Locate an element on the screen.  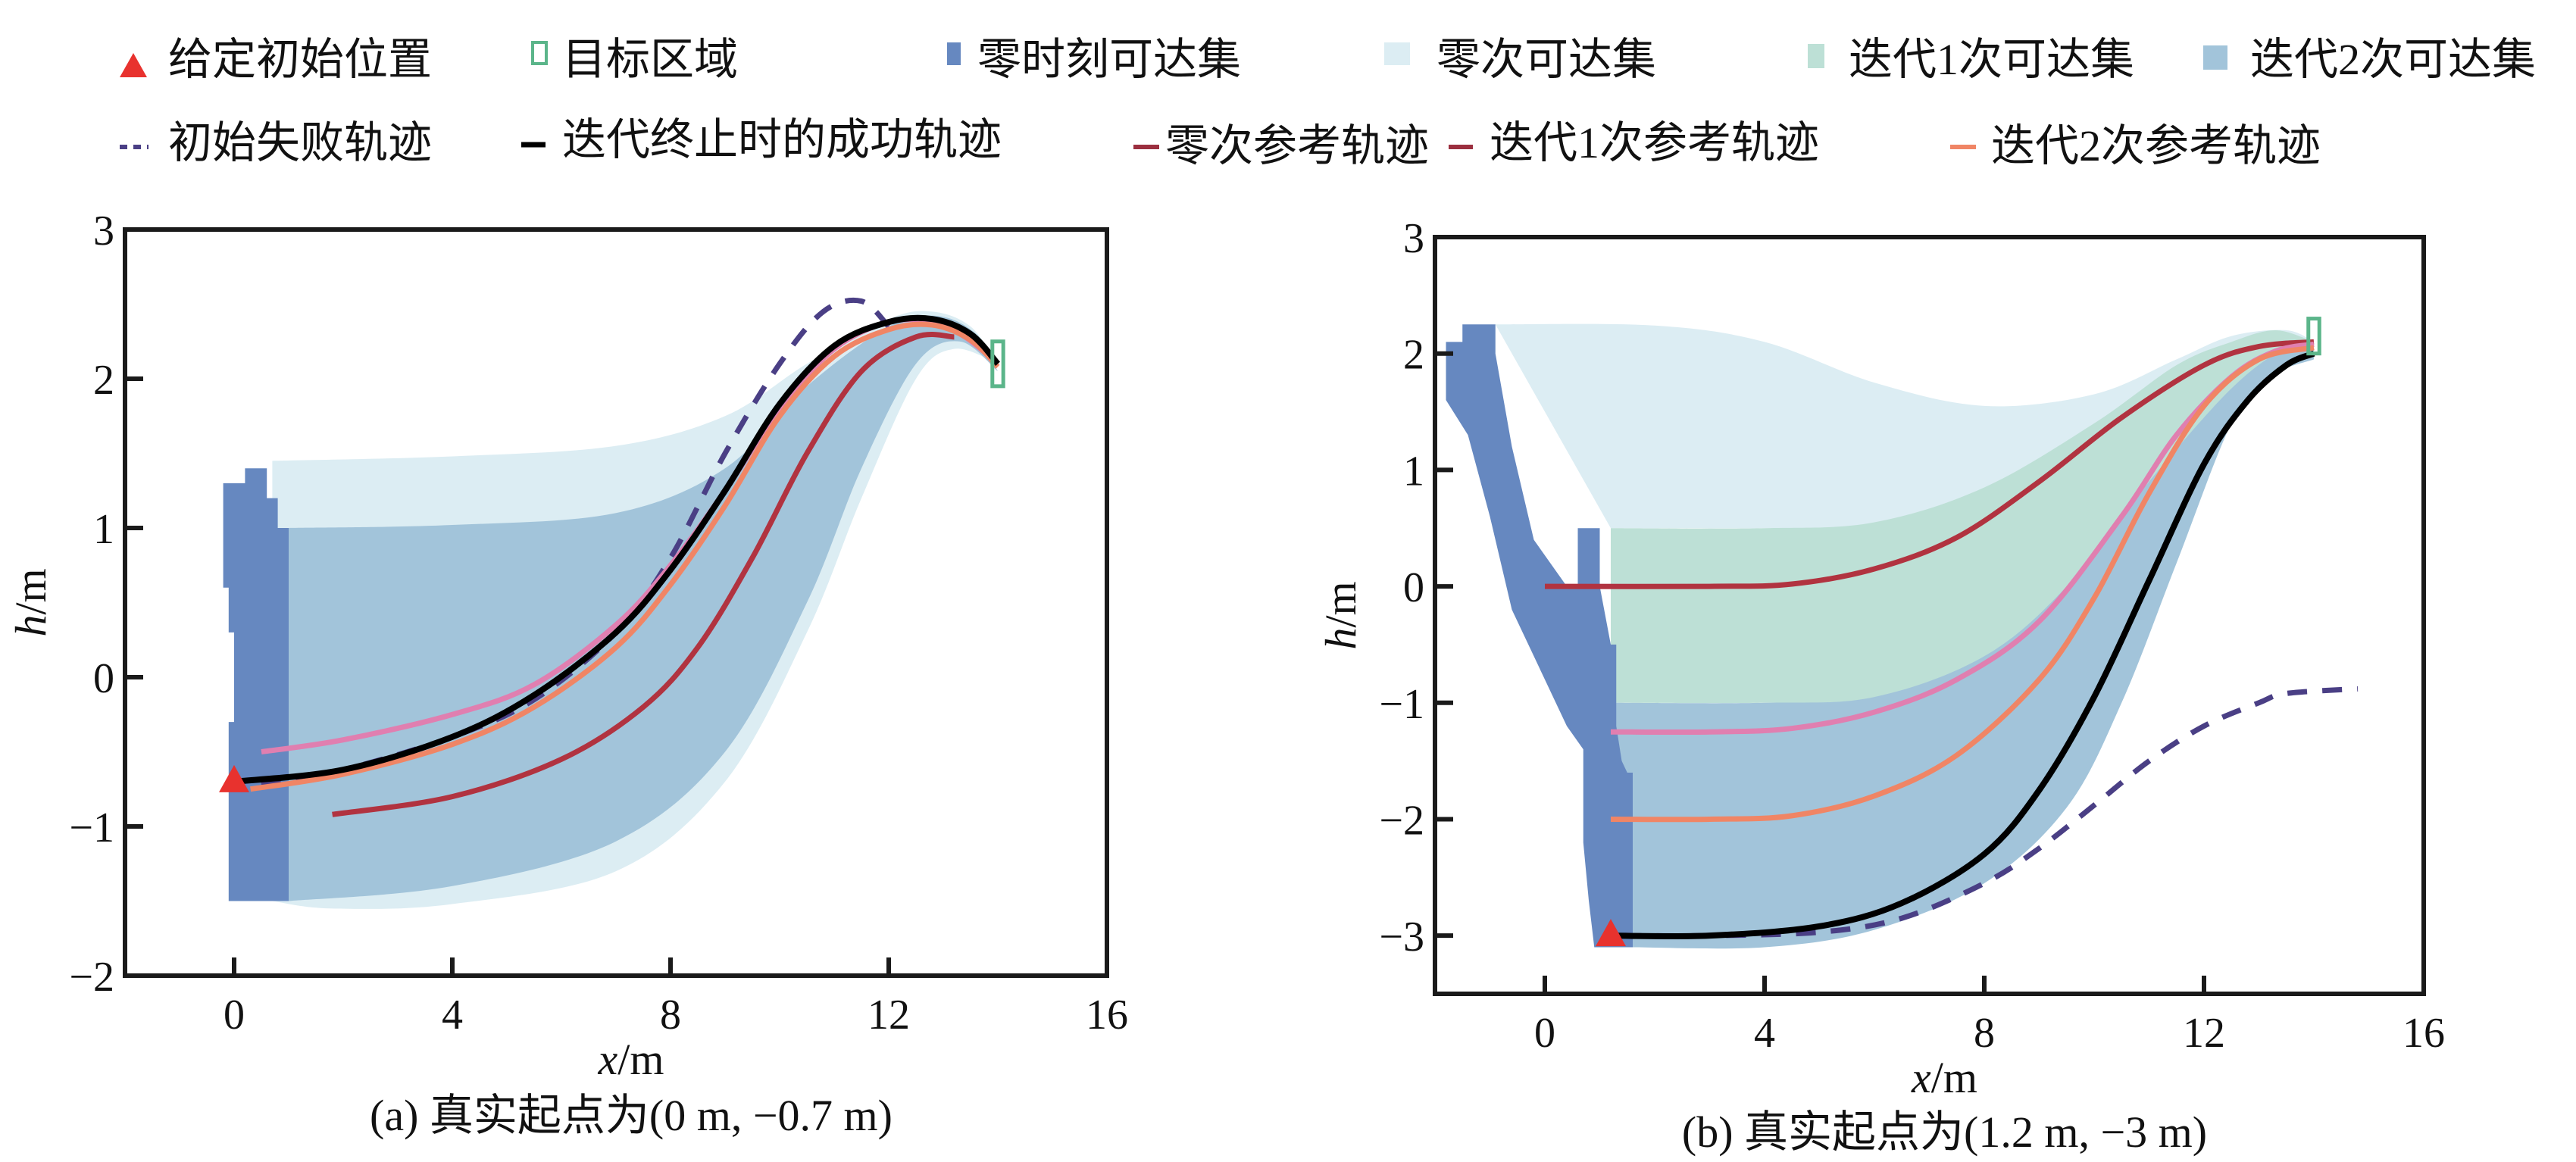
legend-label: 迭代2次可达集 is located at coordinates (2393, 60).